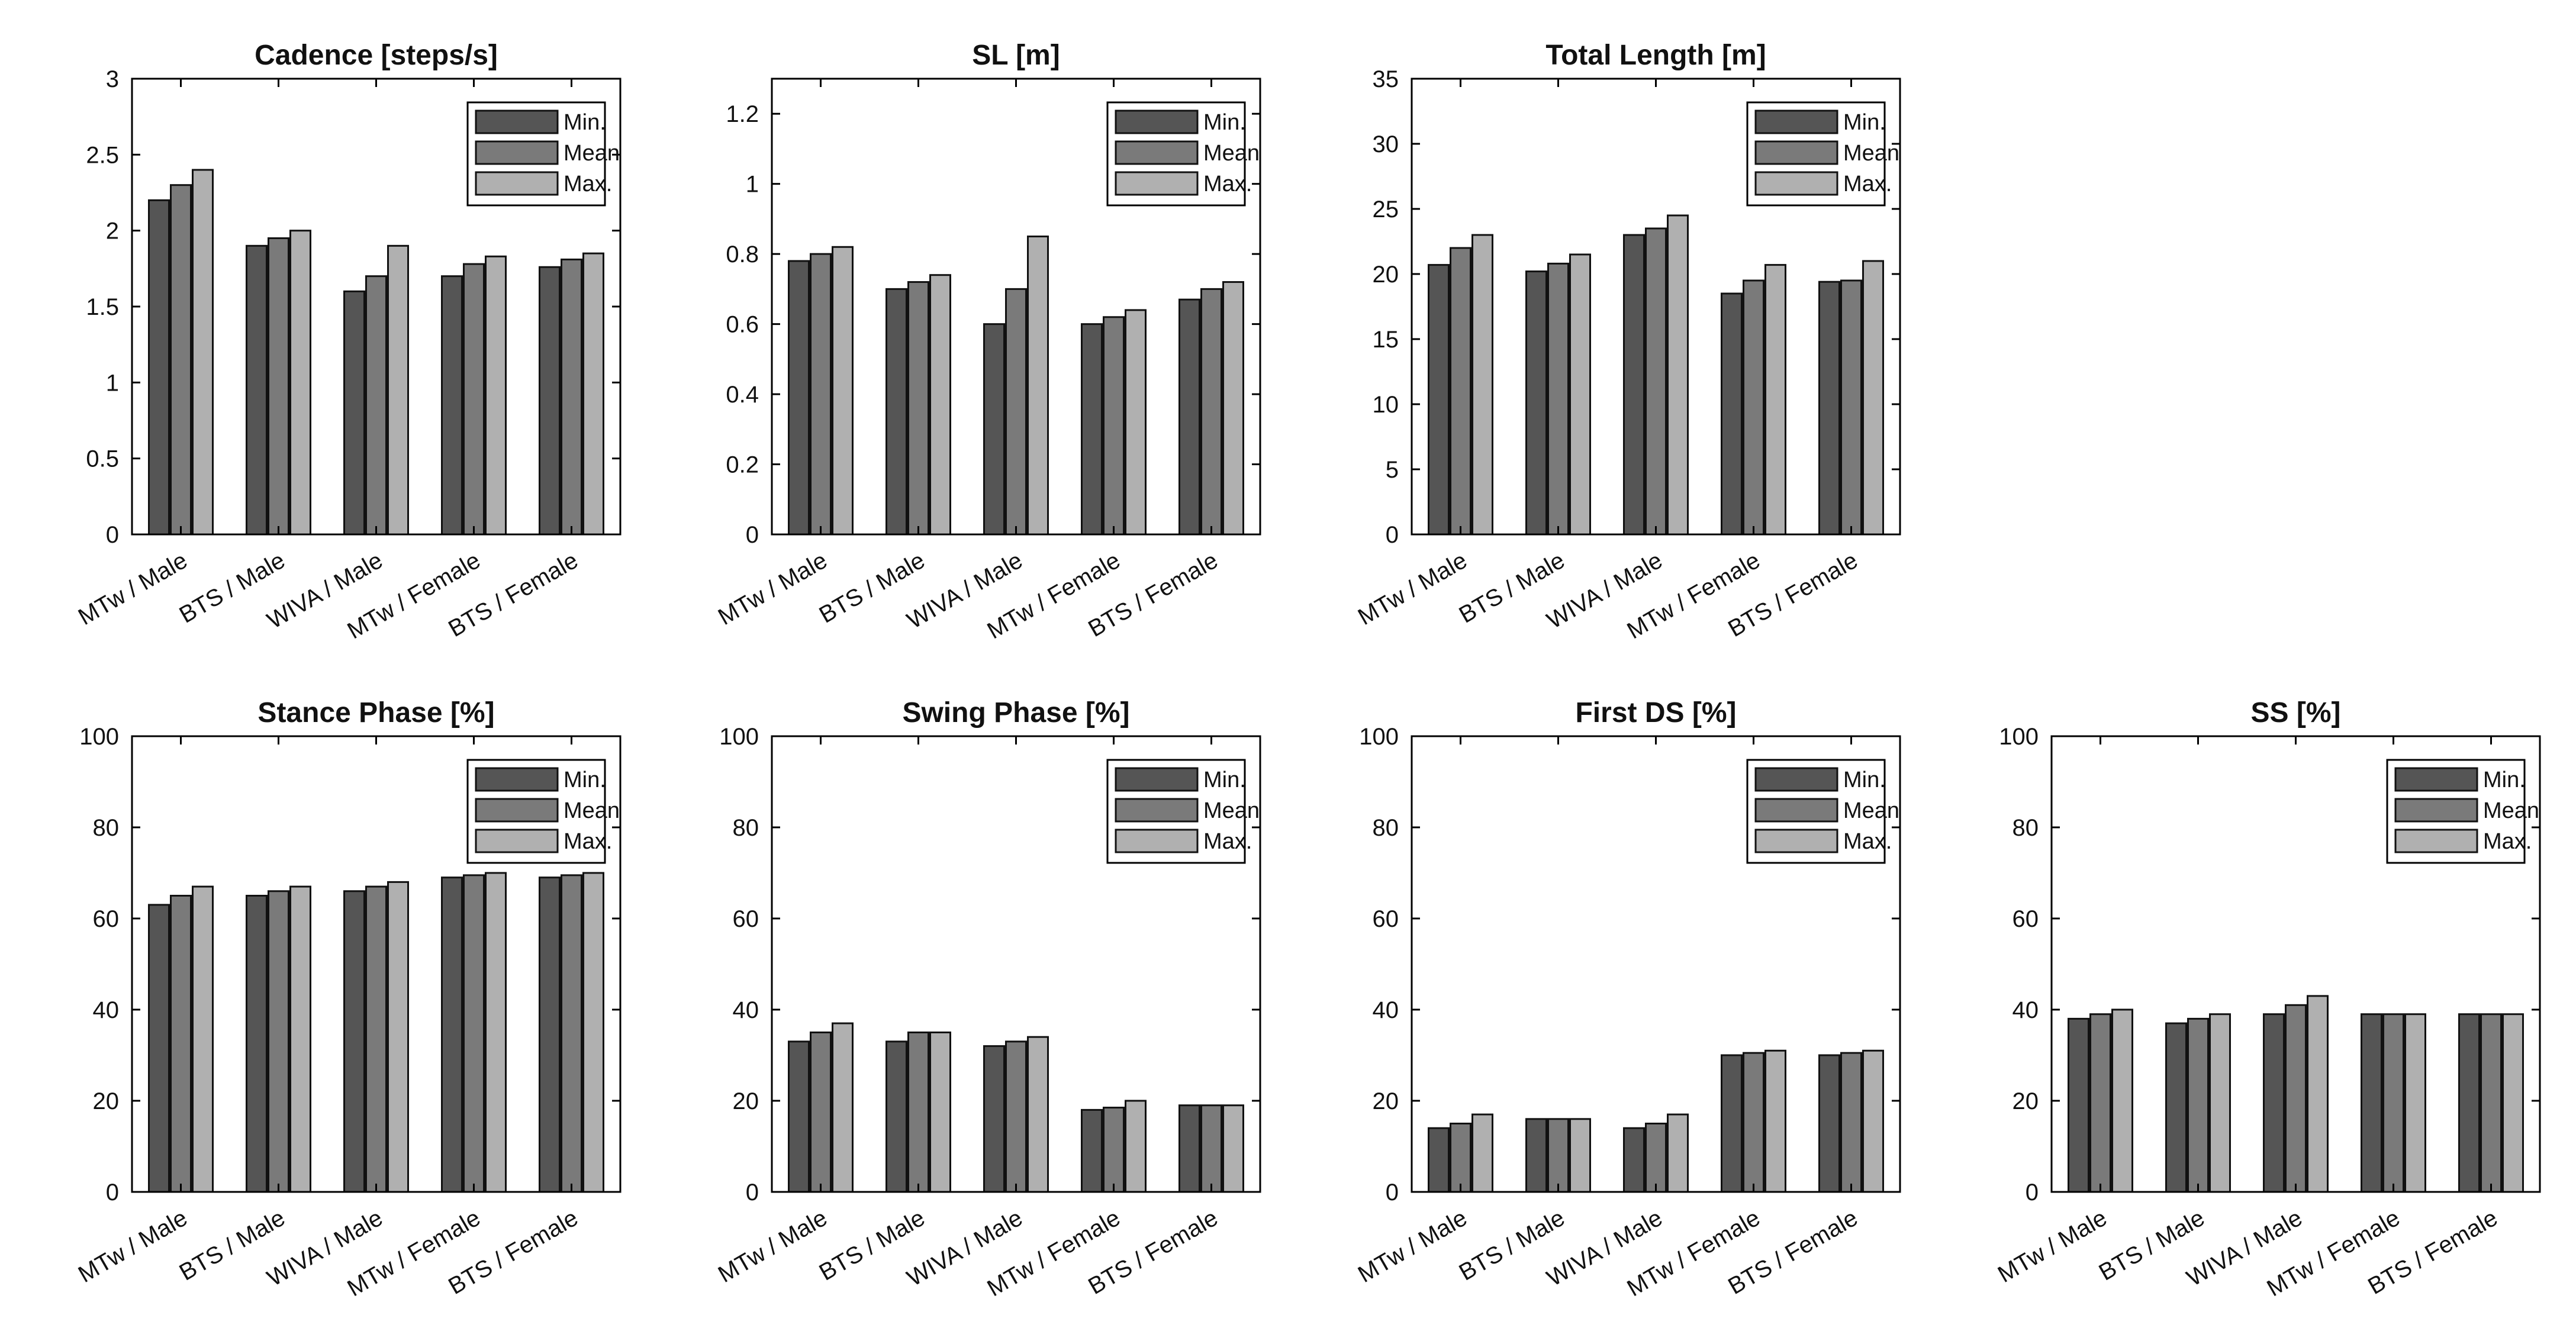 The image size is (2576, 1344). I want to click on y-tick-label: 2, so click(113, 231).